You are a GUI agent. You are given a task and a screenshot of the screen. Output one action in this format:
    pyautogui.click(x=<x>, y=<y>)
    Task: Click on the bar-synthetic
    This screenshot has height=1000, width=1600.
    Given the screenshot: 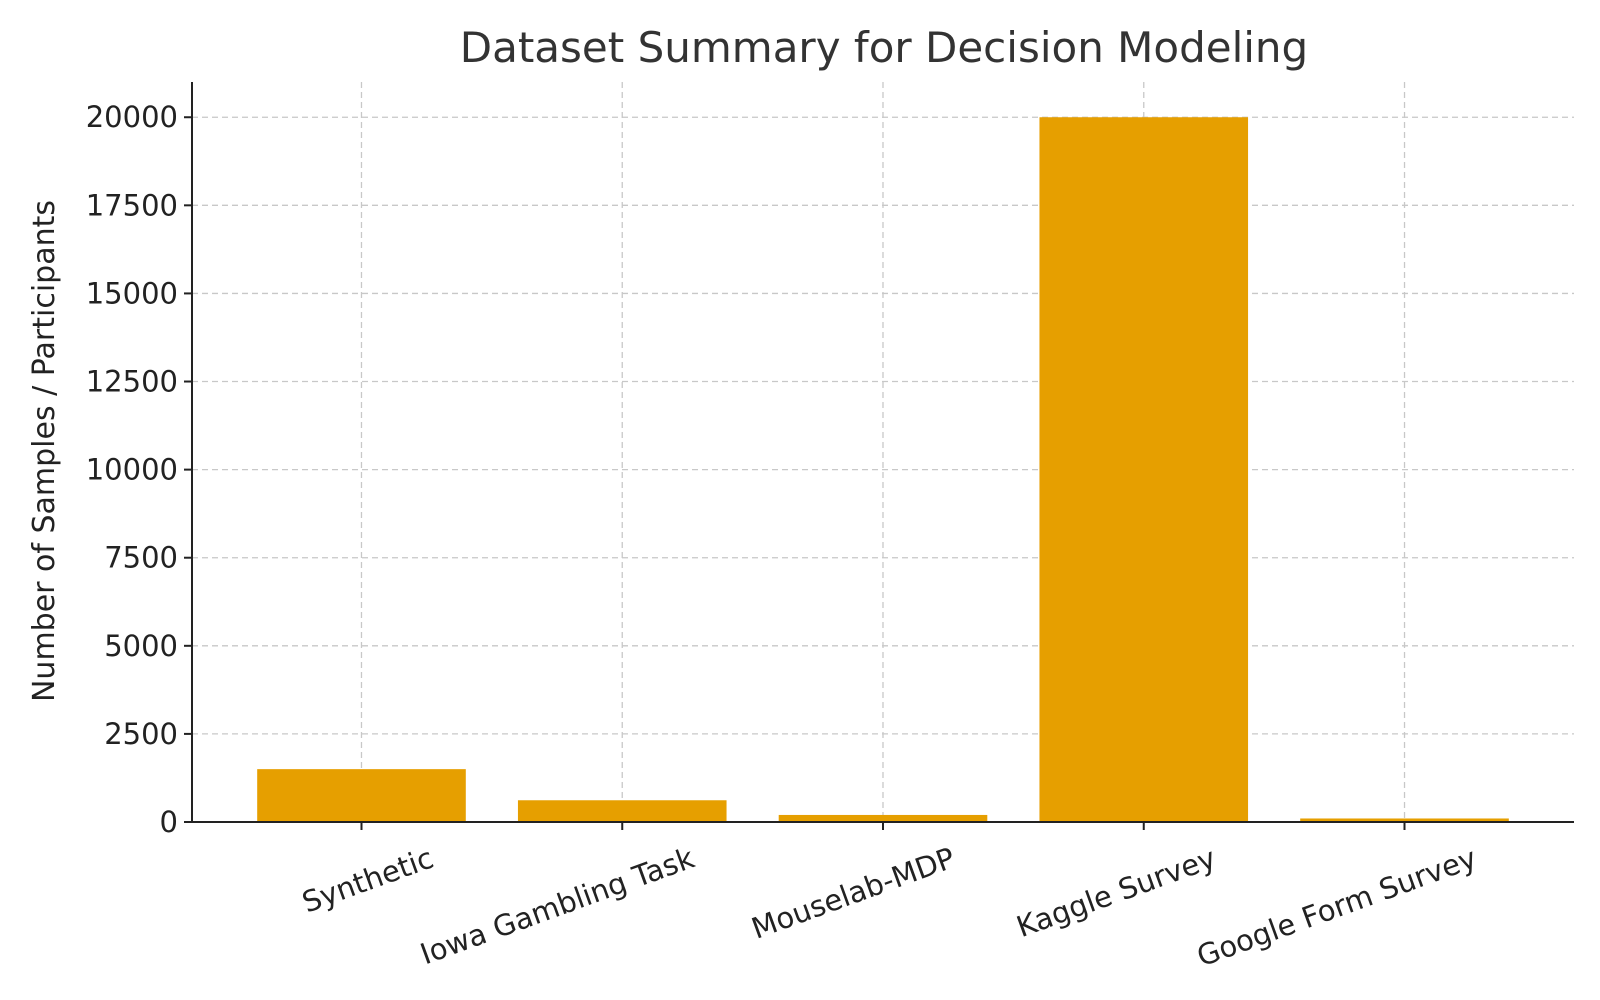 What is the action you would take?
    pyautogui.click(x=361, y=795)
    